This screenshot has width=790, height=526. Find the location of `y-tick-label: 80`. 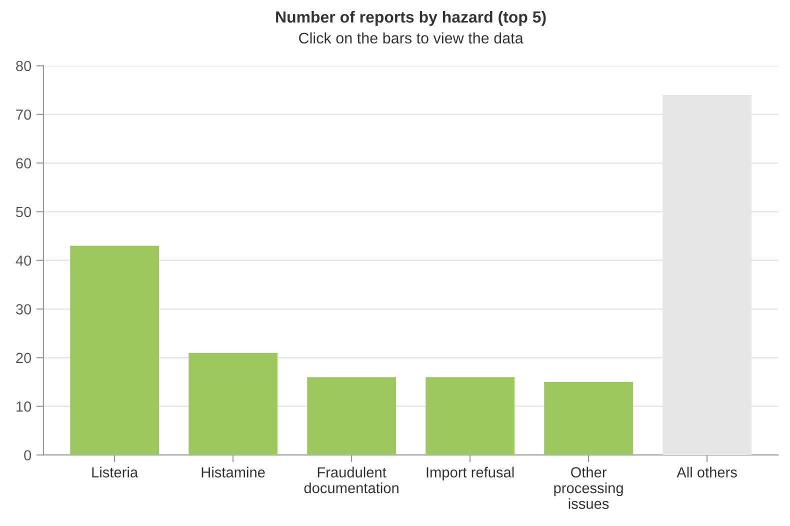

y-tick-label: 80 is located at coordinates (24, 66).